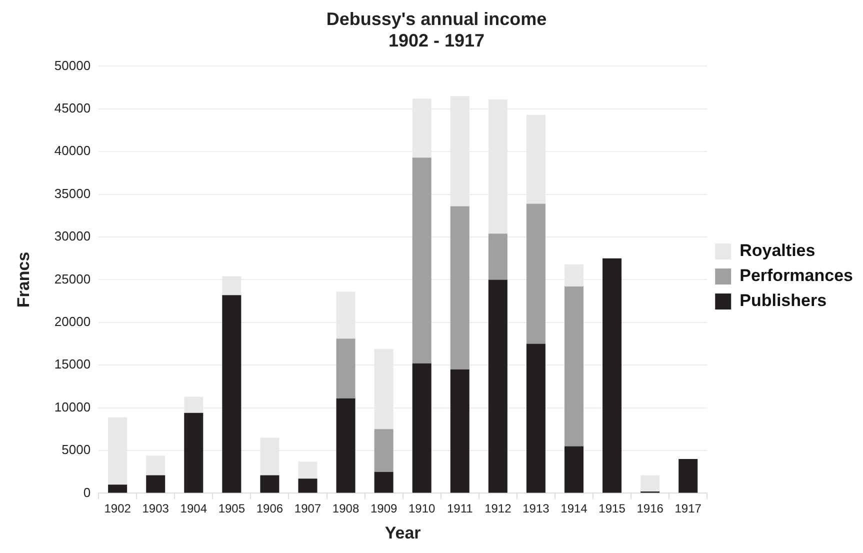 Image resolution: width=863 pixels, height=553 pixels. What do you see at coordinates (436, 29) in the screenshot?
I see `chart-title: Debussy's annual income 1902 - 1917` at bounding box center [436, 29].